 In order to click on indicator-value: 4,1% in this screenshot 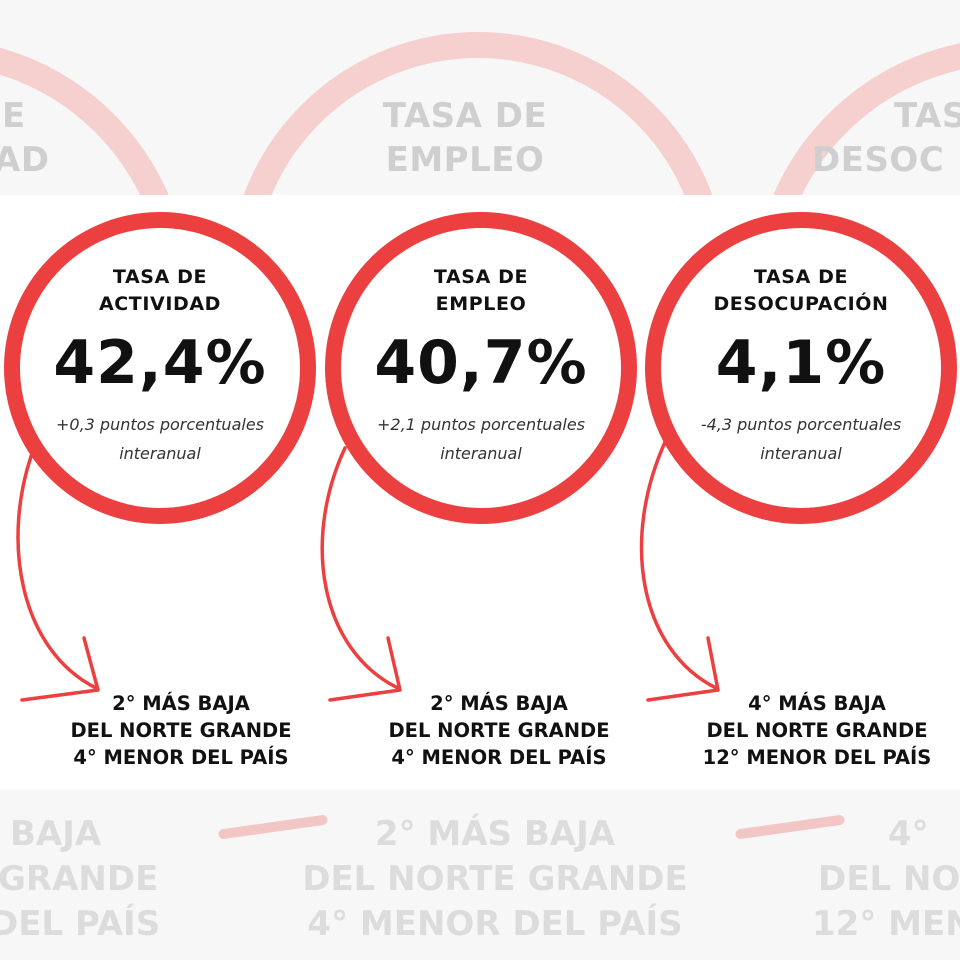, I will do `click(801, 363)`.